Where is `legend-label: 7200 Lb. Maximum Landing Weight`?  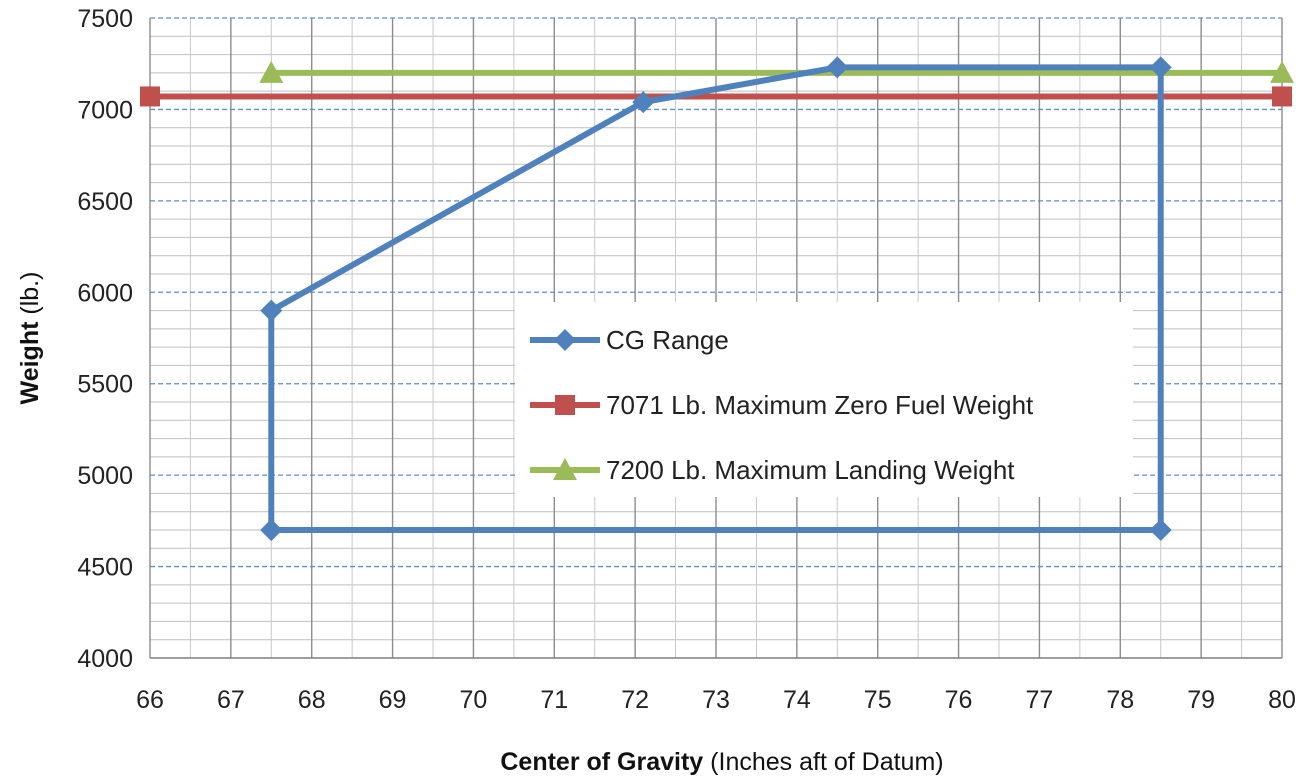 legend-label: 7200 Lb. Maximum Landing Weight is located at coordinates (810, 470).